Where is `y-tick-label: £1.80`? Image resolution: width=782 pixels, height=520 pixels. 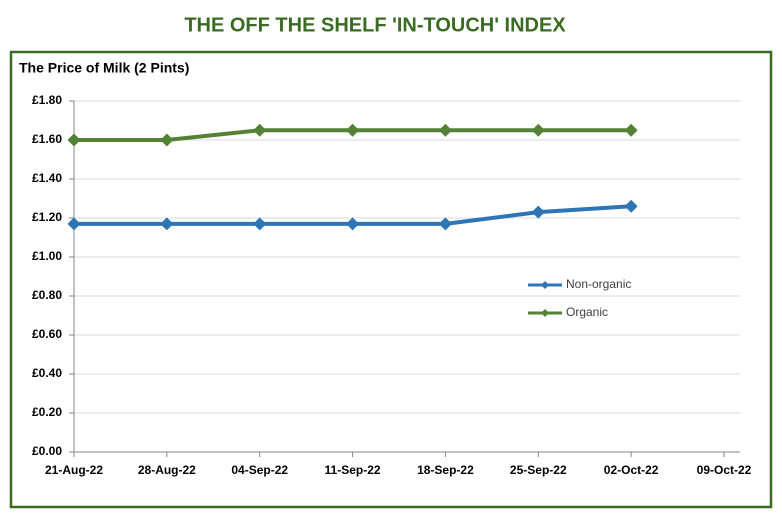 y-tick-label: £1.80 is located at coordinates (47, 100).